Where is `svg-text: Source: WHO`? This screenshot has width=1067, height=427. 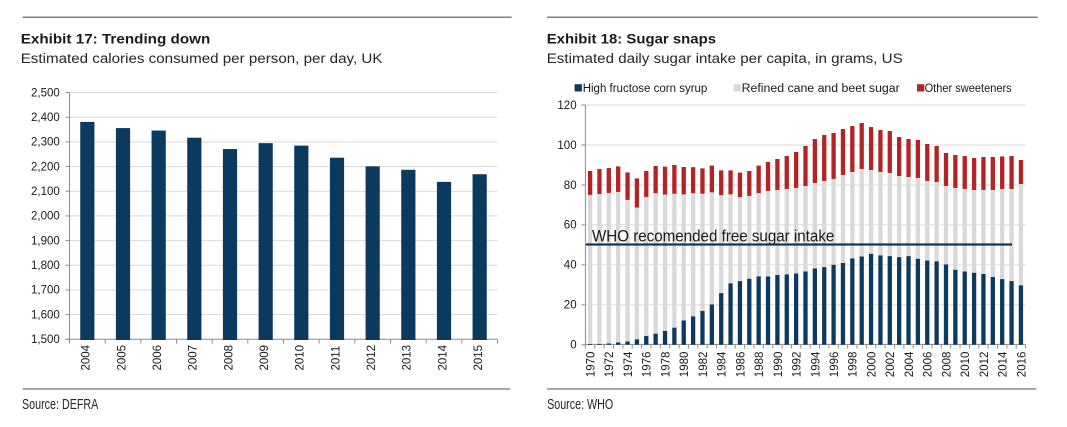
svg-text: Source: WHO is located at coordinates (580, 403).